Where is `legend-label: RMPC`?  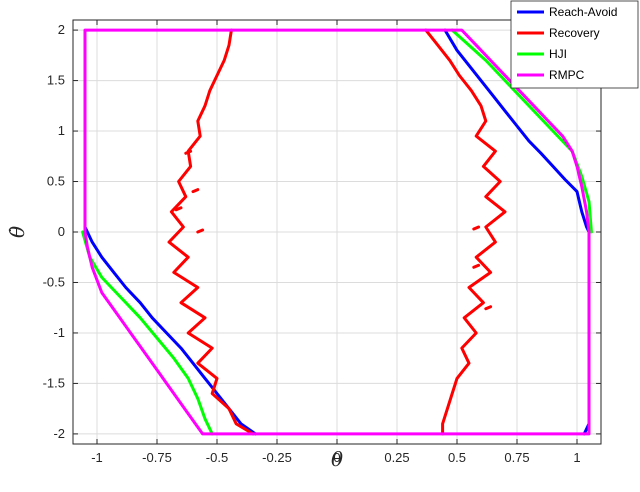 legend-label: RMPC is located at coordinates (567, 75).